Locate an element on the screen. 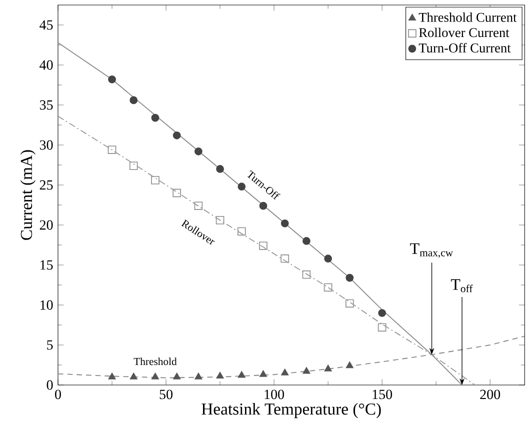 The width and height of the screenshot is (527, 442). y-tick-label: 0 is located at coordinates (49, 385).